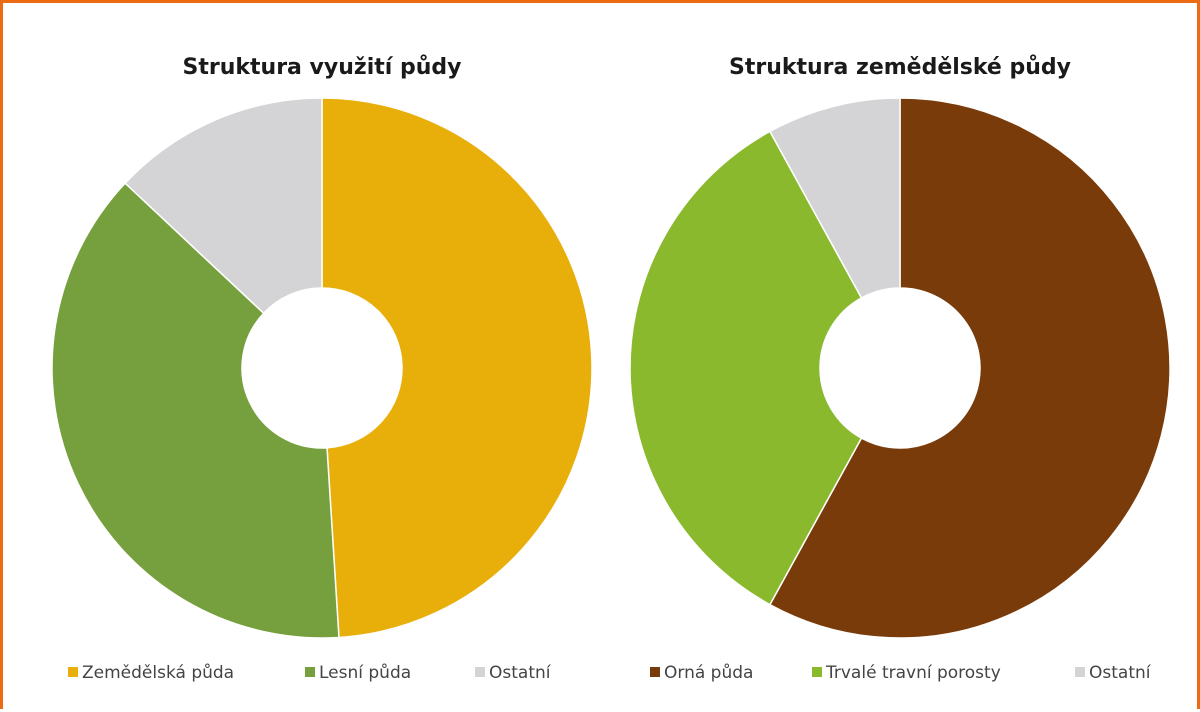 This screenshot has height=712, width=1200. Describe the element at coordinates (913, 673) in the screenshot. I see `legend-label: Trvalé travní porosty` at that location.